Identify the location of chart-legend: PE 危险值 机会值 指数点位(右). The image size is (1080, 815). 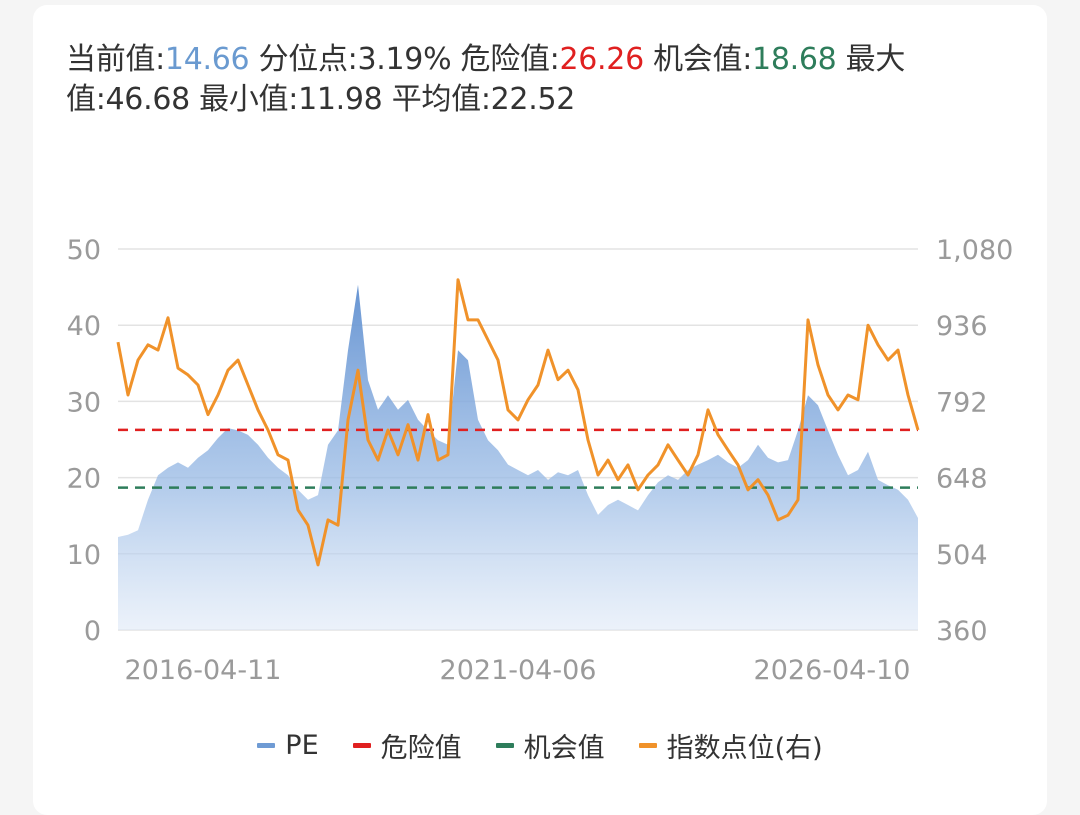
(540, 745).